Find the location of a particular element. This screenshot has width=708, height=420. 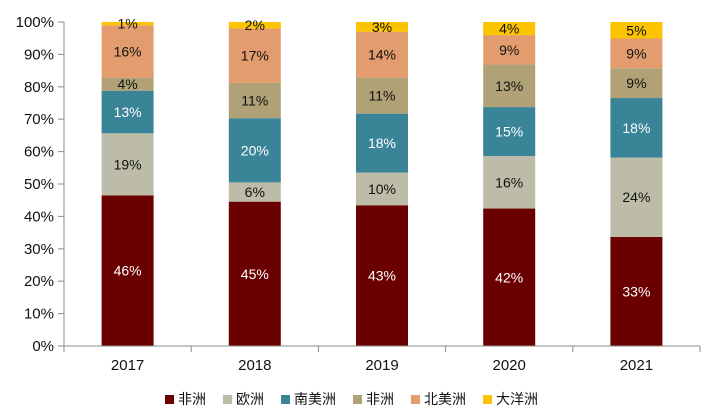

bar-value-label: 33% is located at coordinates (636, 291).